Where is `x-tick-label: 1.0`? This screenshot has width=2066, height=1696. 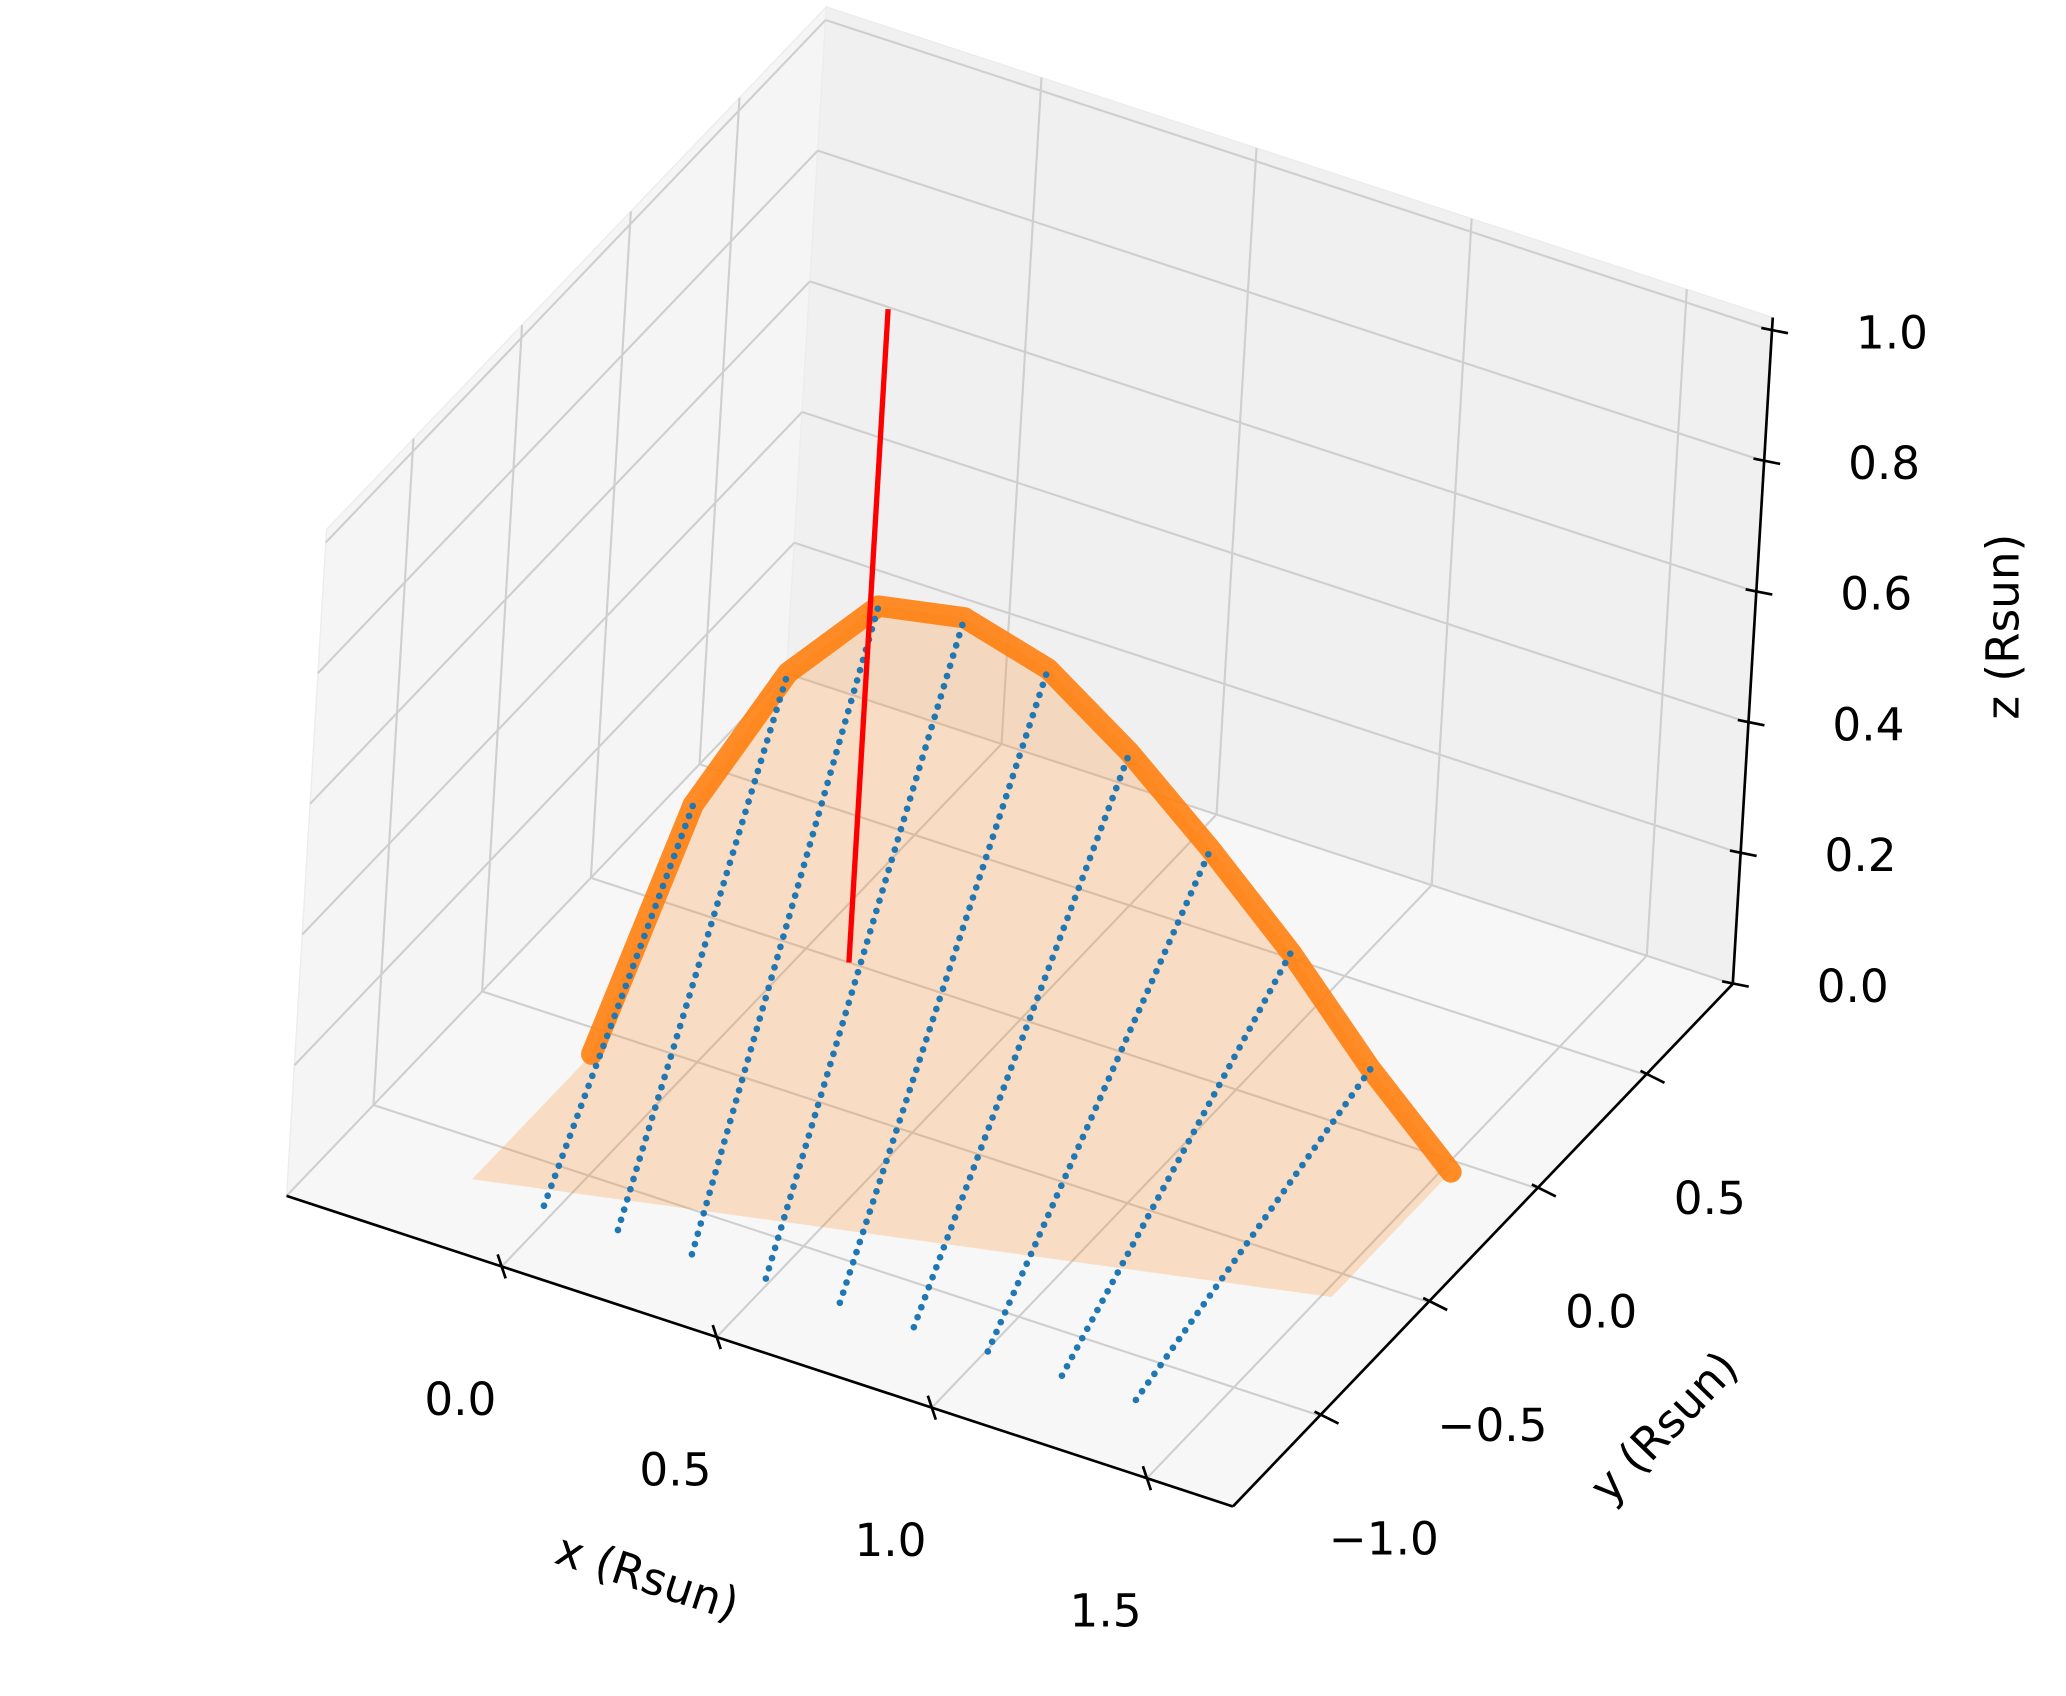 x-tick-label: 1.0 is located at coordinates (890, 1540).